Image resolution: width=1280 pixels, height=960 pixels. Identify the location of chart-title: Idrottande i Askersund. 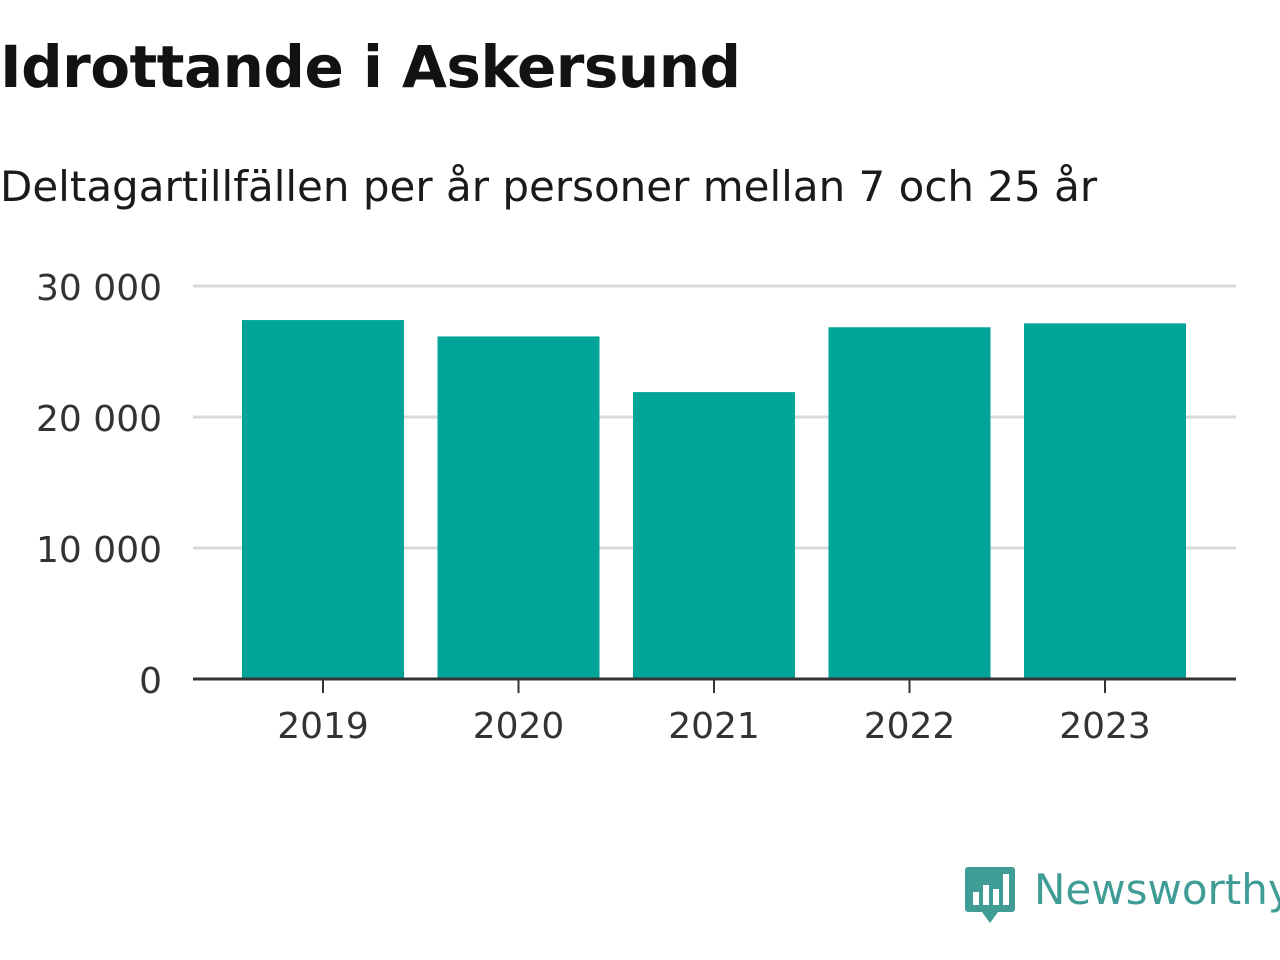
(370, 67).